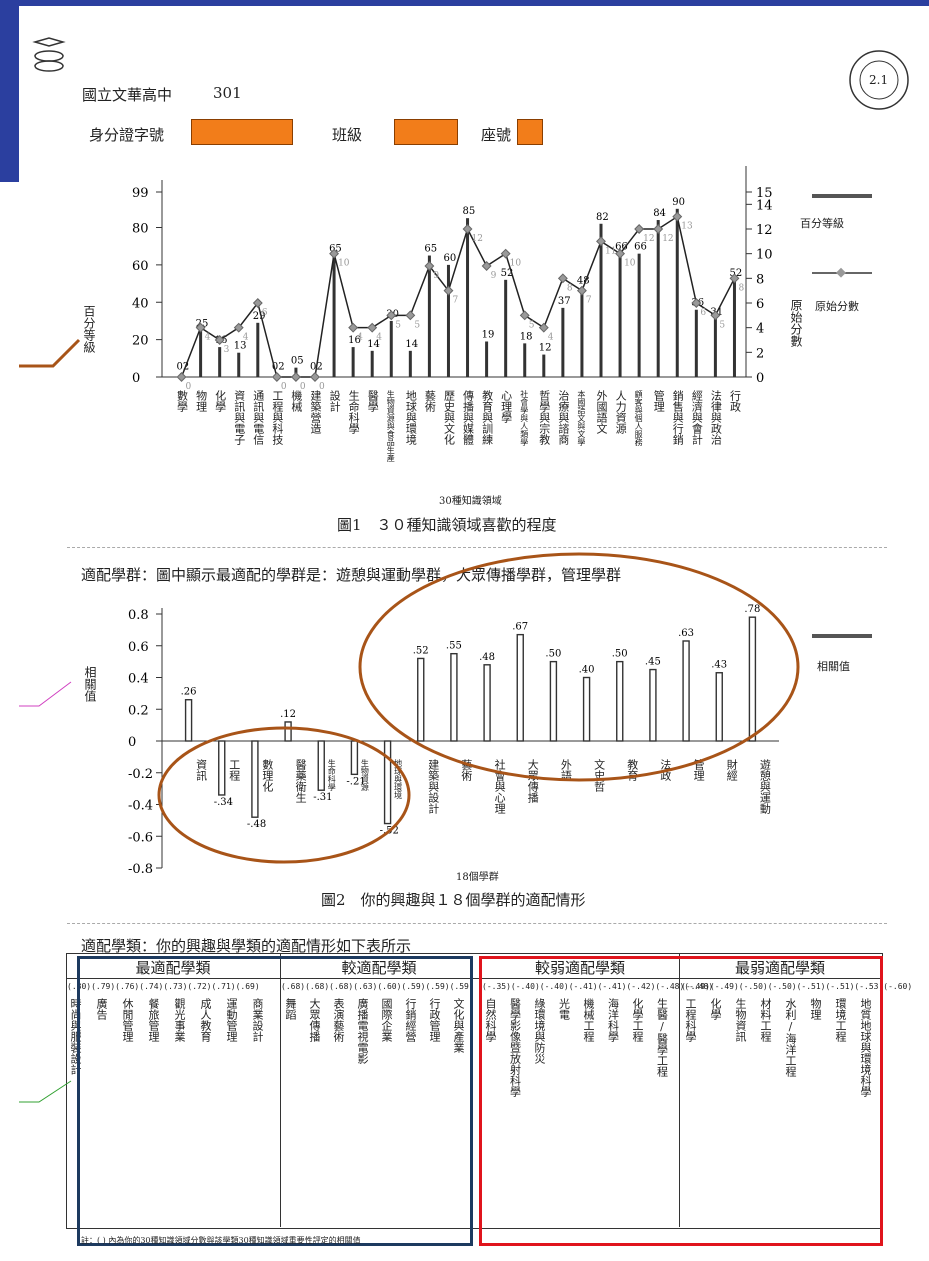  Describe the element at coordinates (524, 418) in the screenshot. I see `fig1-category-label: 社會學與人類學` at that location.